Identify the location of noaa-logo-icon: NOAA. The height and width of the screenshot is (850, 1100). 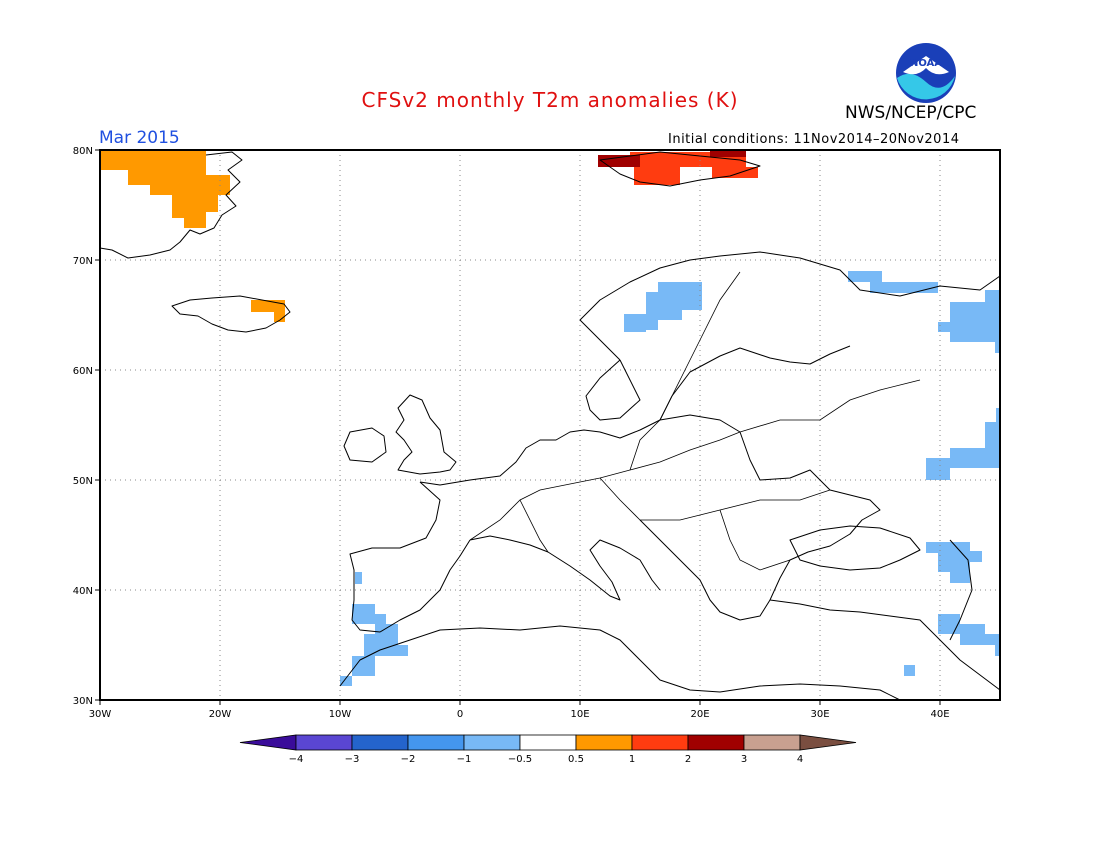
(926, 73).